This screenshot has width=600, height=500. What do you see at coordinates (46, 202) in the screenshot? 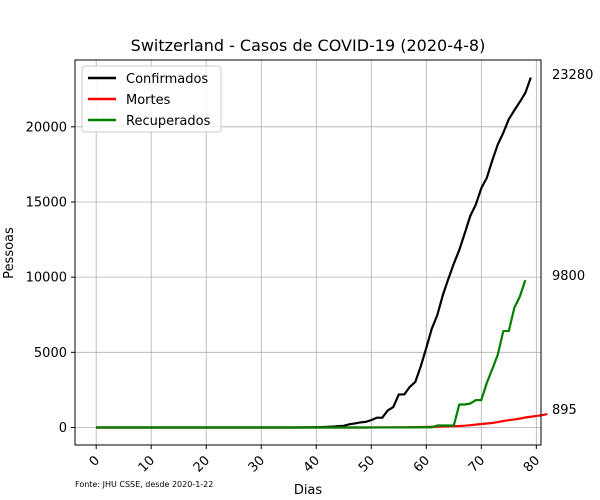
I see `y-tick-label: 15000` at bounding box center [46, 202].